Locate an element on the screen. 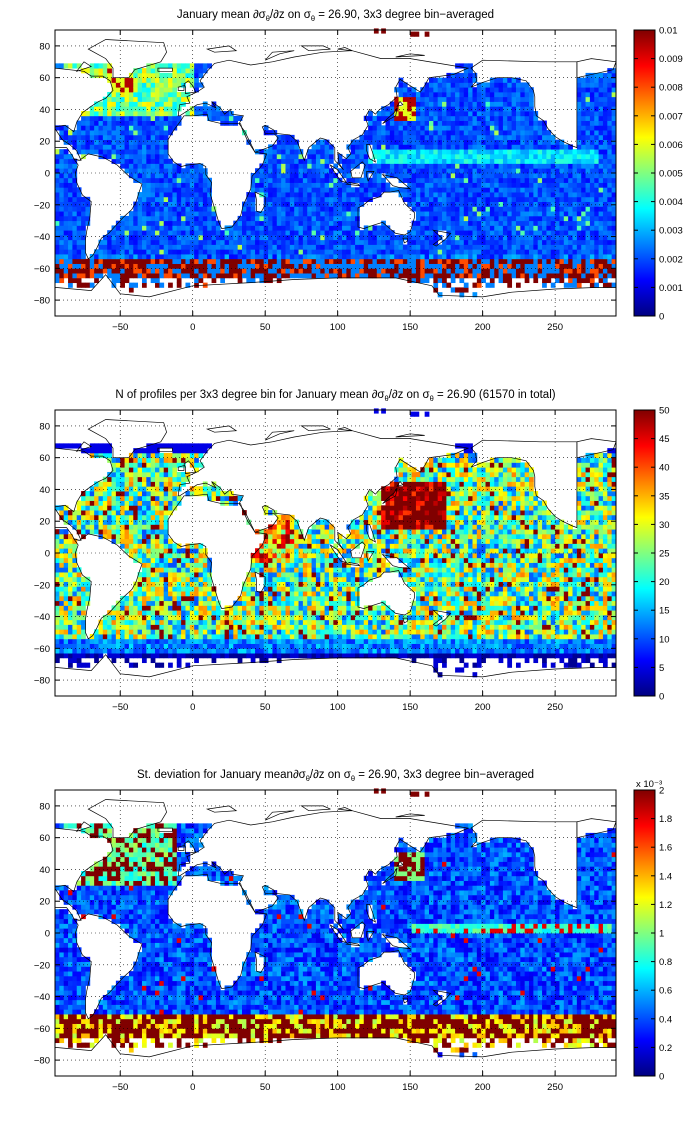 The image size is (696, 1140). colorbar-tick-label: 0.004 is located at coordinates (671, 202).